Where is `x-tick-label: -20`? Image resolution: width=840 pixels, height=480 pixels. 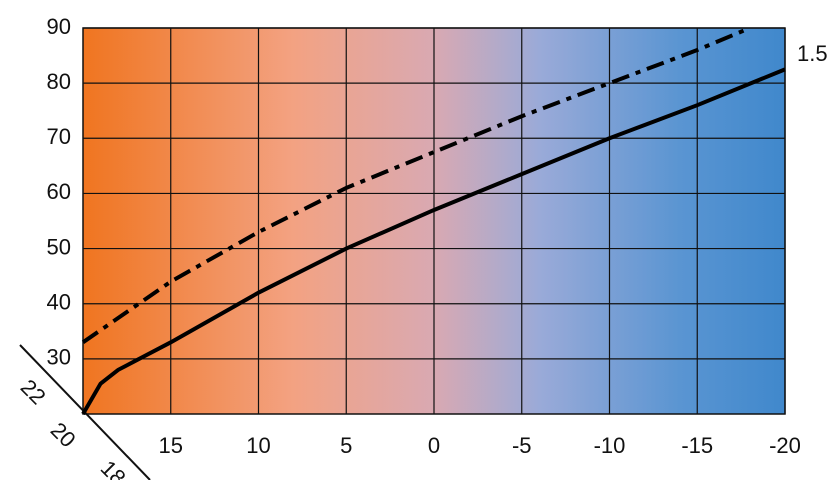
x-tick-label: -20 is located at coordinates (785, 445).